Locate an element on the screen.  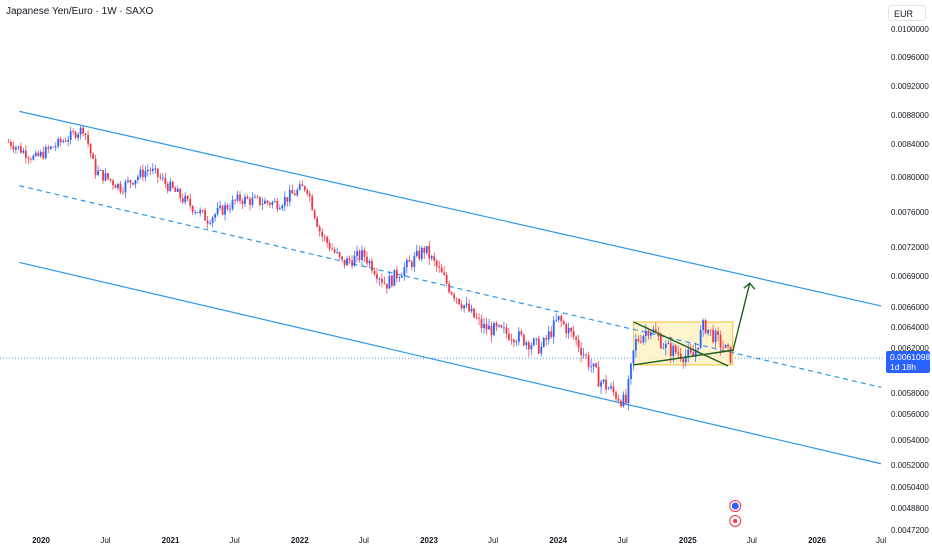
y-tick-label: 0.0096000 is located at coordinates (910, 57).